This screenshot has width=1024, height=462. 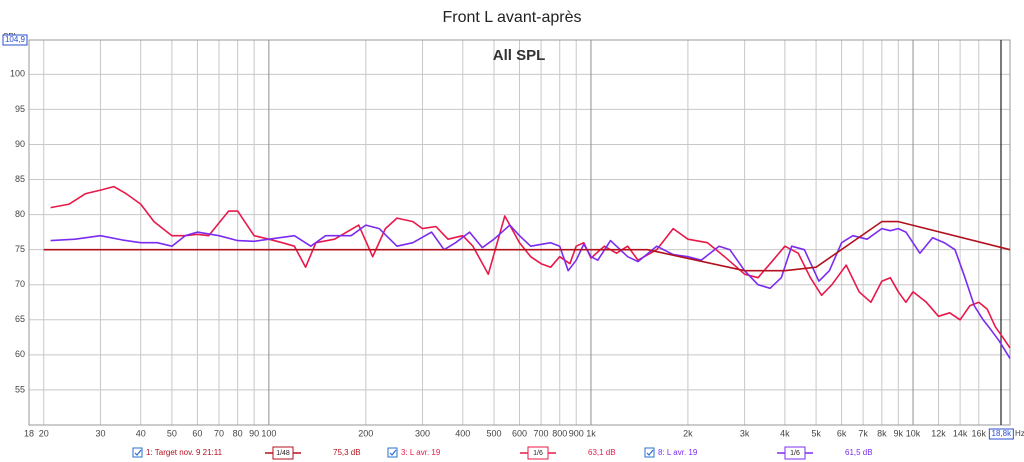 What do you see at coordinates (591, 433) in the screenshot?
I see `x-tick-label: 1k` at bounding box center [591, 433].